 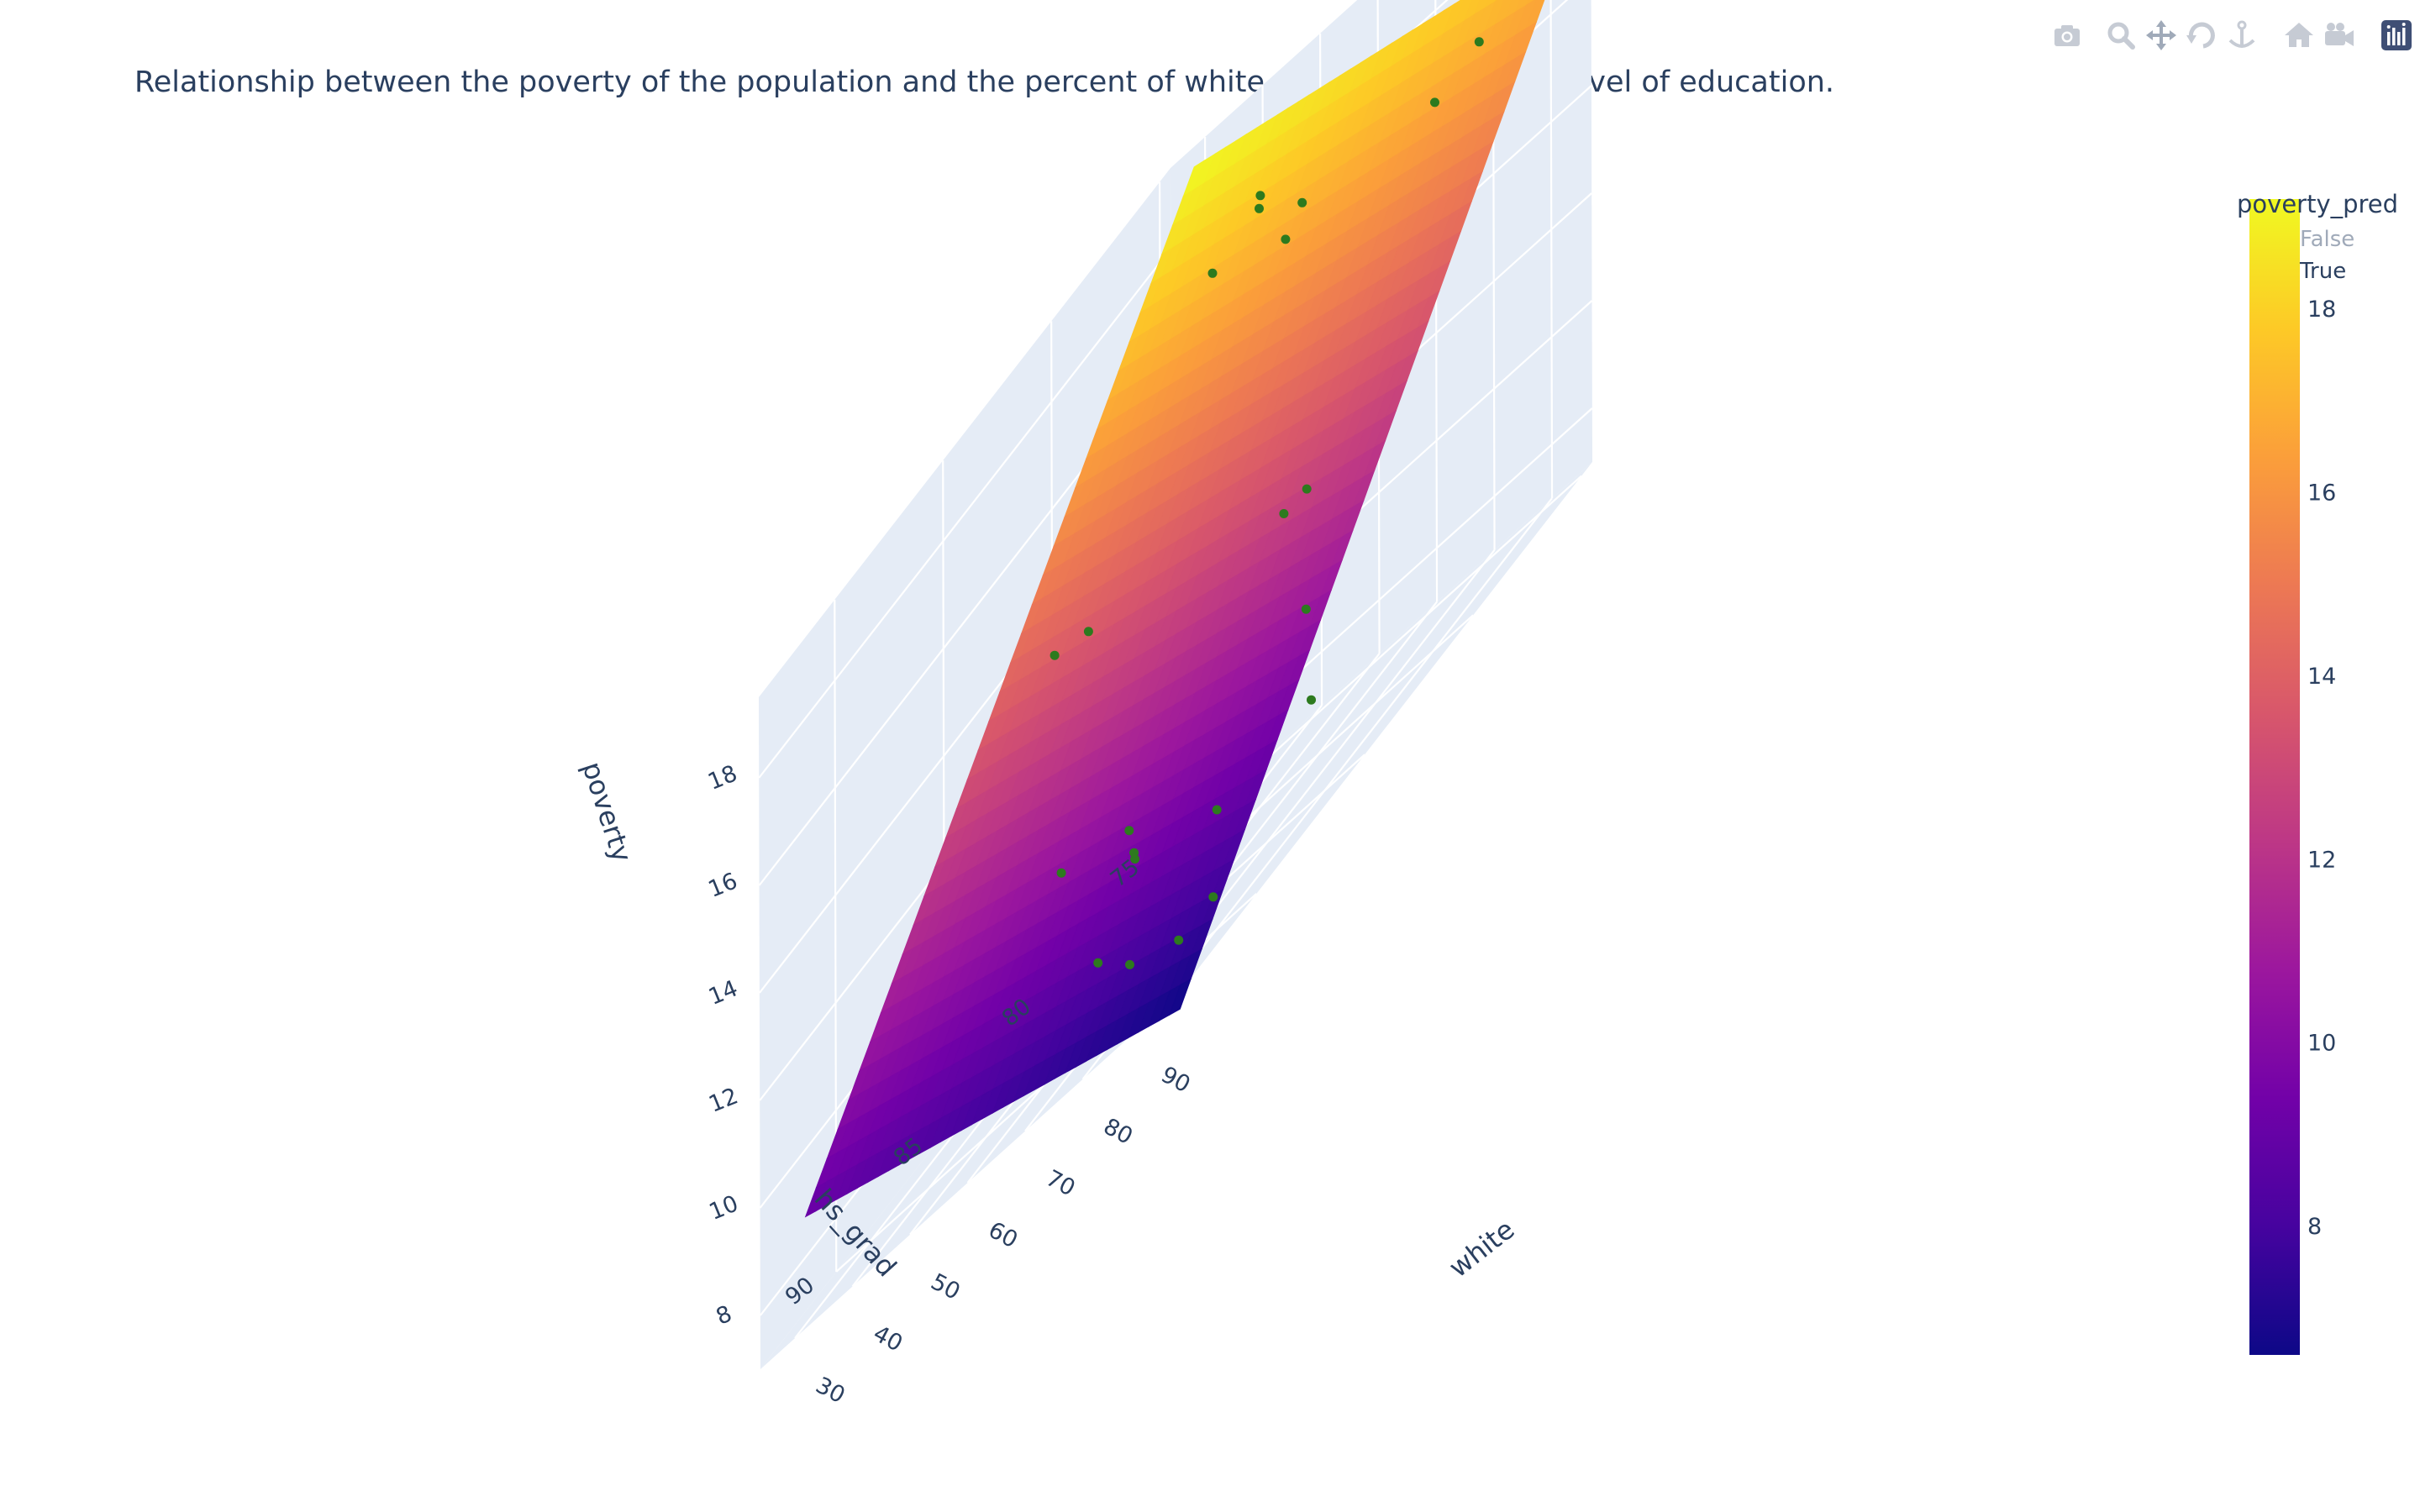 What do you see at coordinates (723, 885) in the screenshot?
I see `tick-label-poverty: 16` at bounding box center [723, 885].